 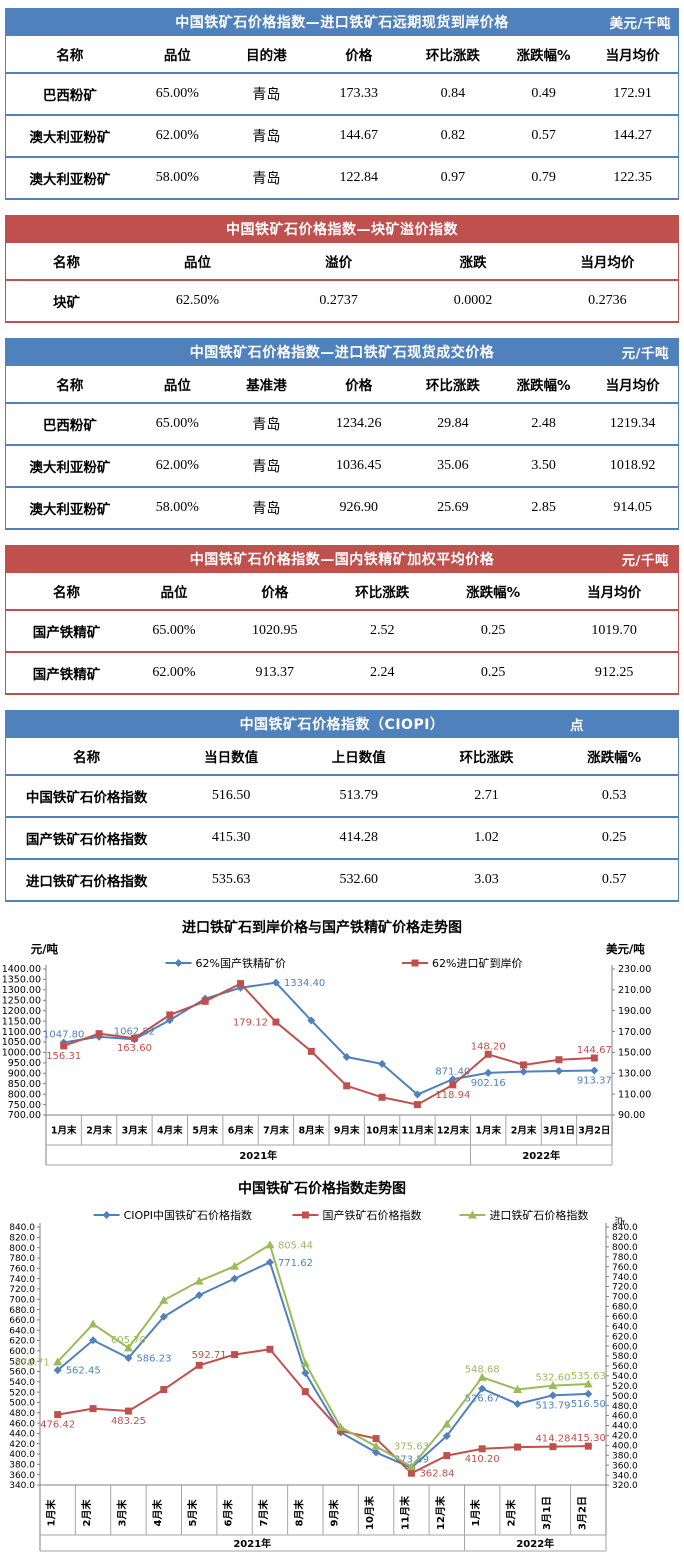 What do you see at coordinates (631, 1115) in the screenshot?
I see `right-tick-label: 90.00` at bounding box center [631, 1115].